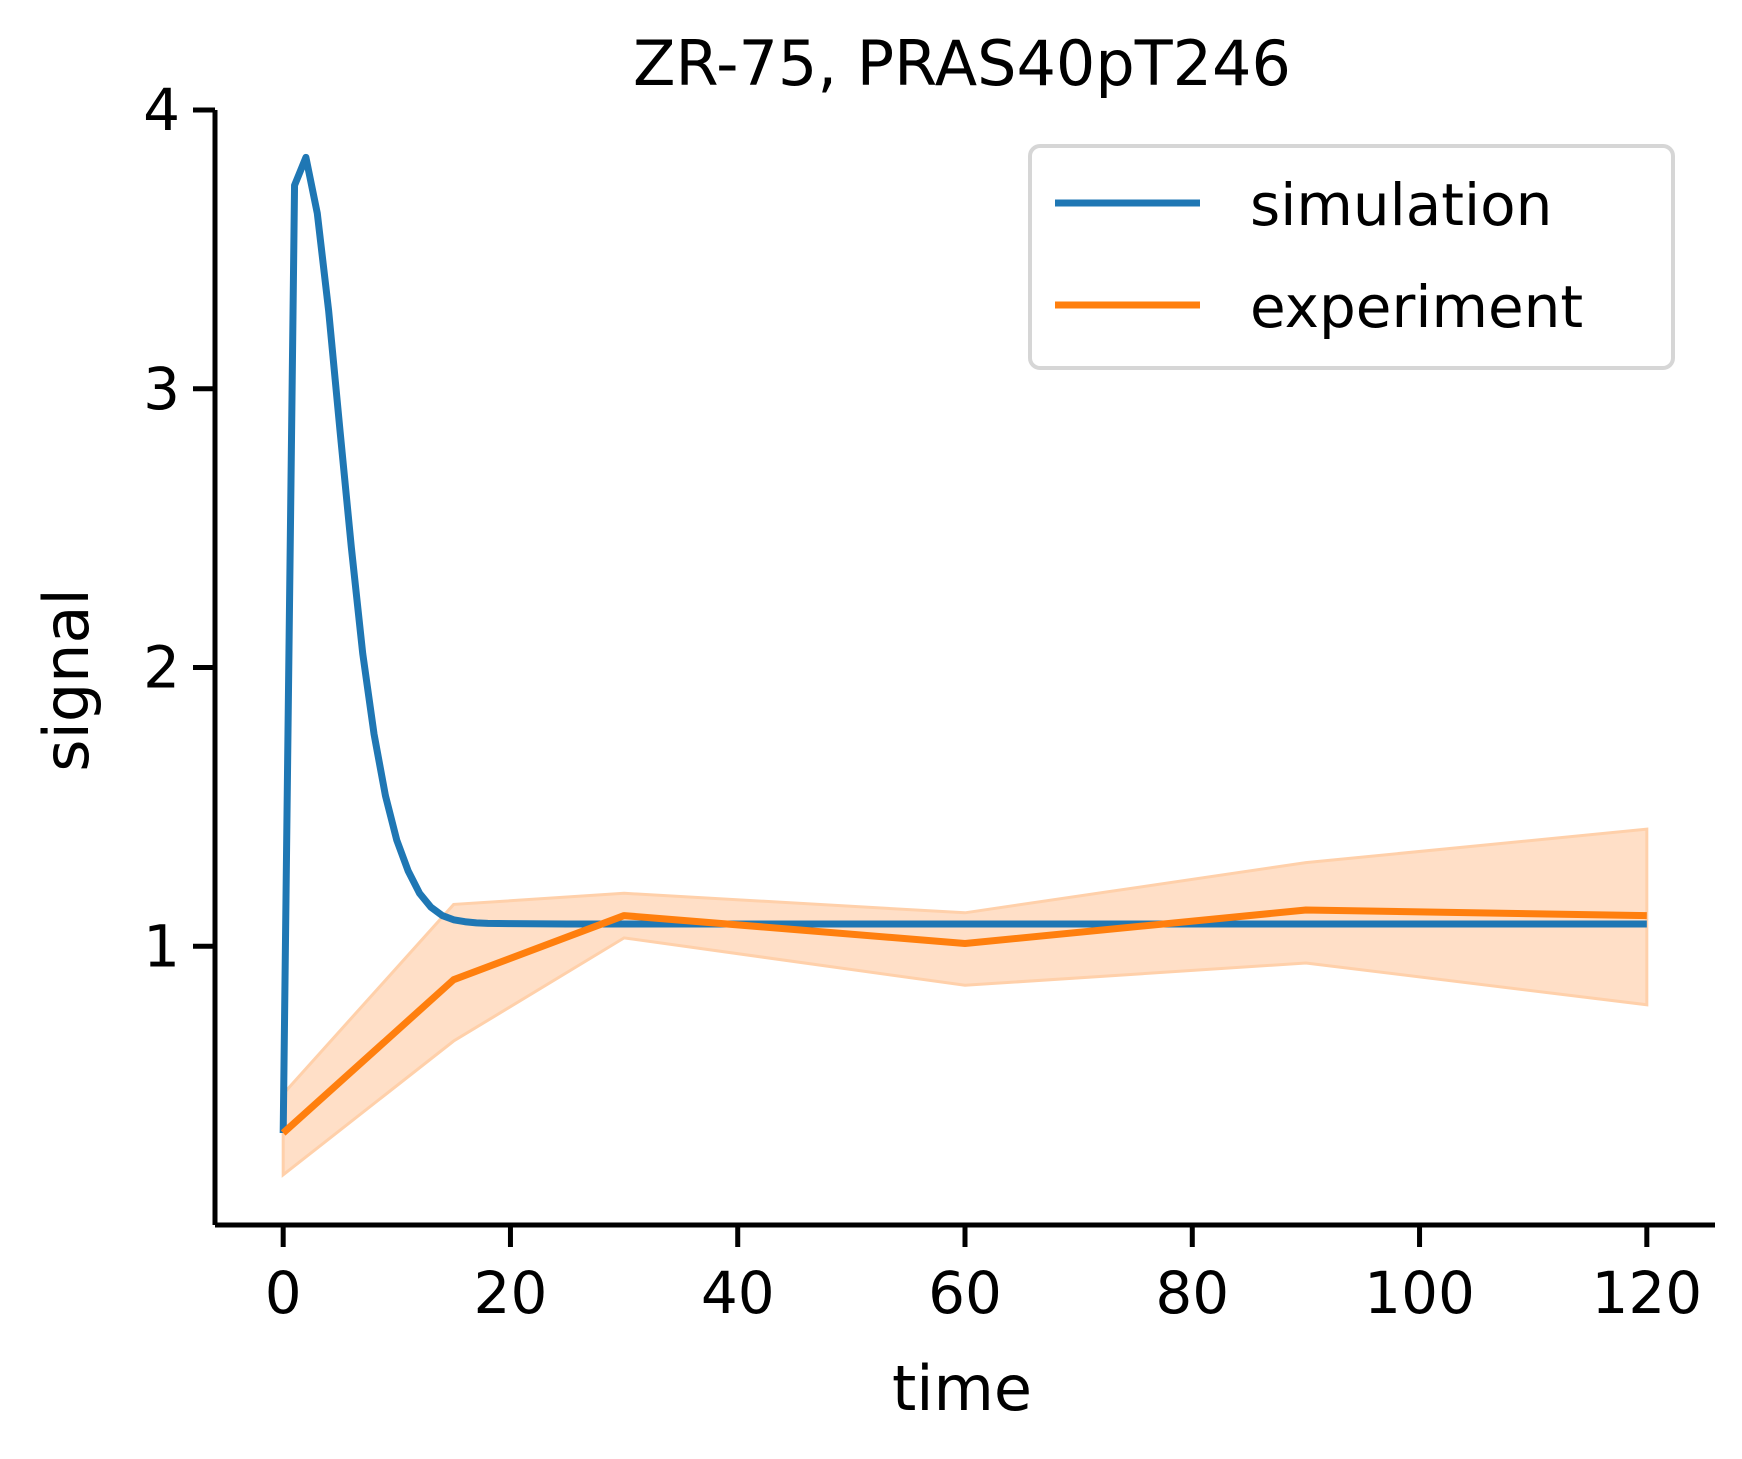 Image resolution: width=1742 pixels, height=1459 pixels. I want to click on y-tick-label: 2, so click(161, 668).